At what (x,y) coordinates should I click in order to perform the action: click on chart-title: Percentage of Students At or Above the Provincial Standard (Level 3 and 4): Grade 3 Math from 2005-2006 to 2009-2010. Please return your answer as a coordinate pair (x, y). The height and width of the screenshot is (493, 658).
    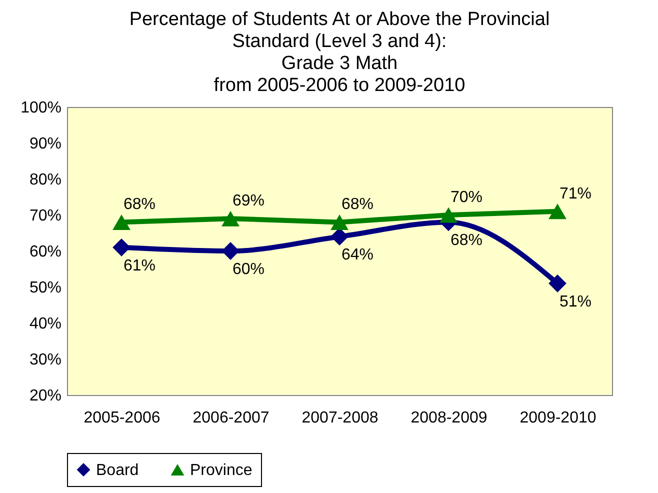
    Looking at the image, I should click on (339, 52).